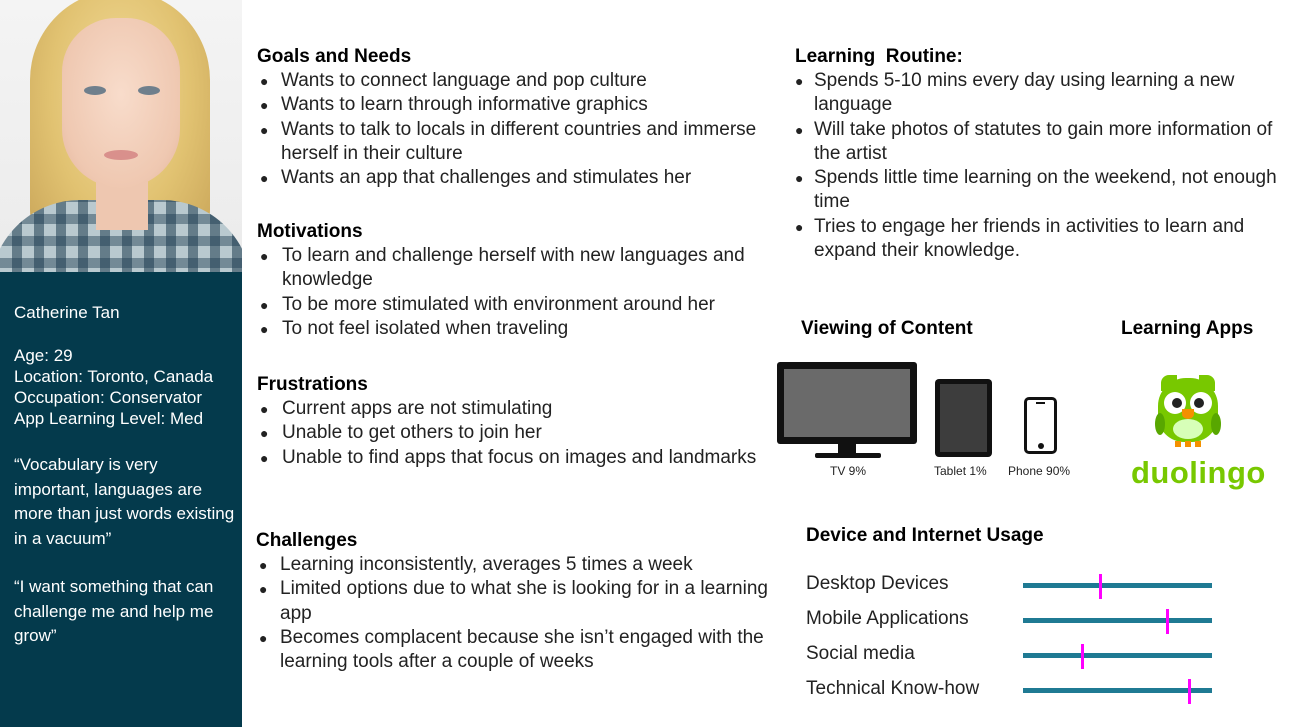 This screenshot has height=727, width=1298. What do you see at coordinates (1198, 472) in the screenshot?
I see `duolingo-logo-text: duolingo` at bounding box center [1198, 472].